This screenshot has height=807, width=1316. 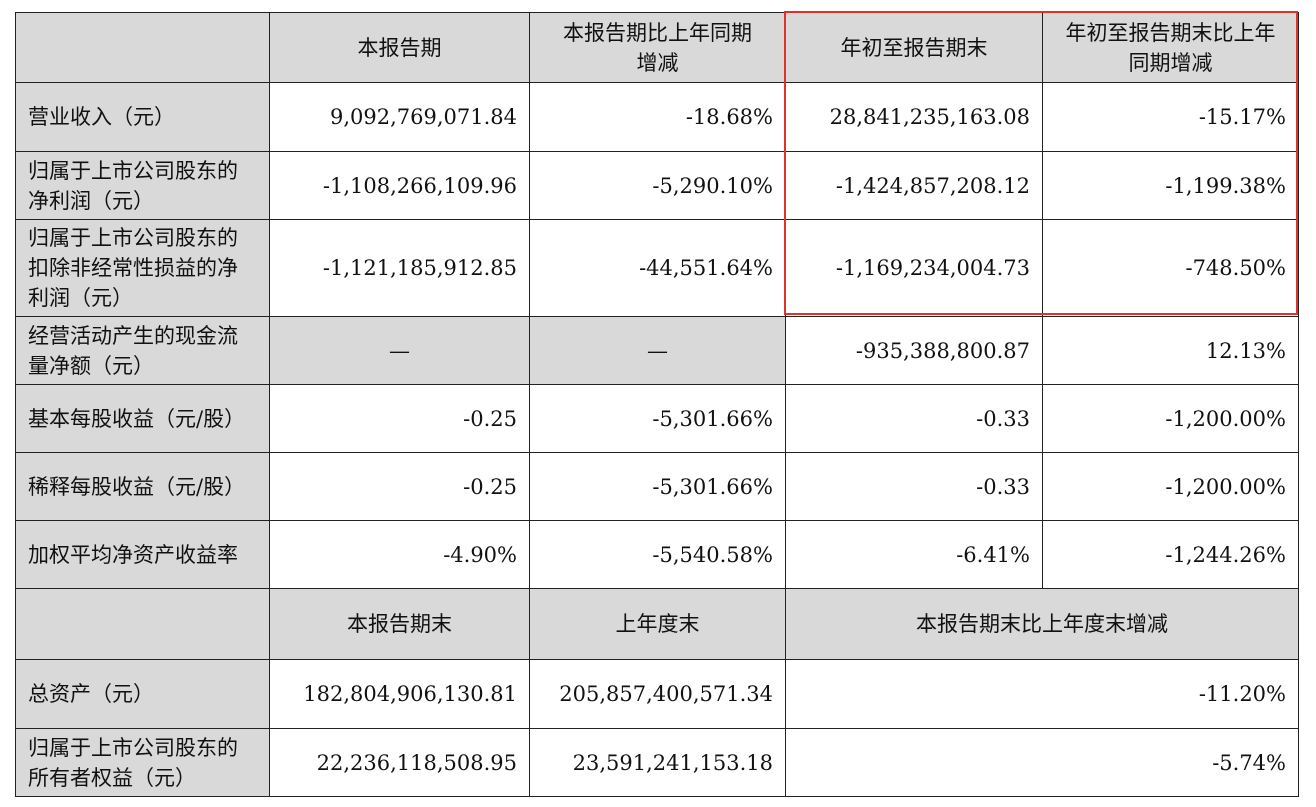 What do you see at coordinates (399, 762) in the screenshot?
I see `table-cell: 22,236,118,508.95` at bounding box center [399, 762].